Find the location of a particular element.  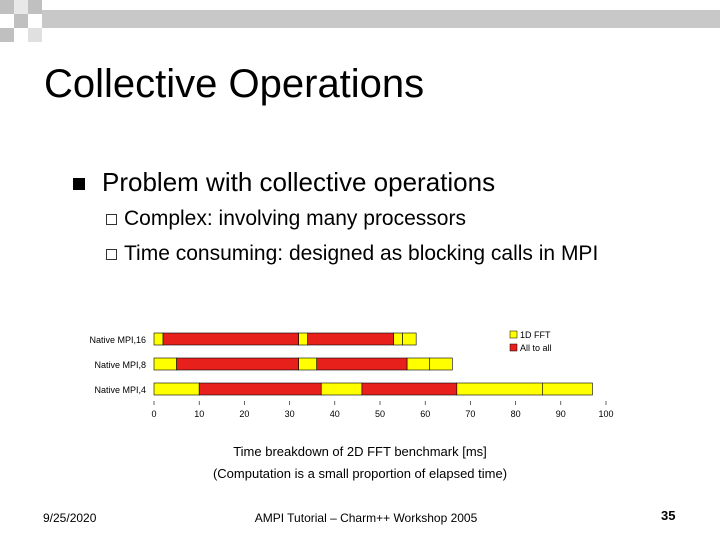

main-bullet-square is located at coordinates (79, 184).